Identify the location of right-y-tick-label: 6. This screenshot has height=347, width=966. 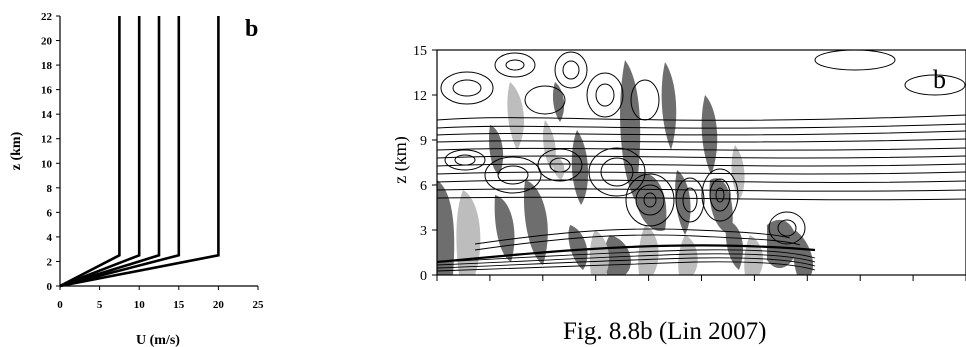
(423, 186).